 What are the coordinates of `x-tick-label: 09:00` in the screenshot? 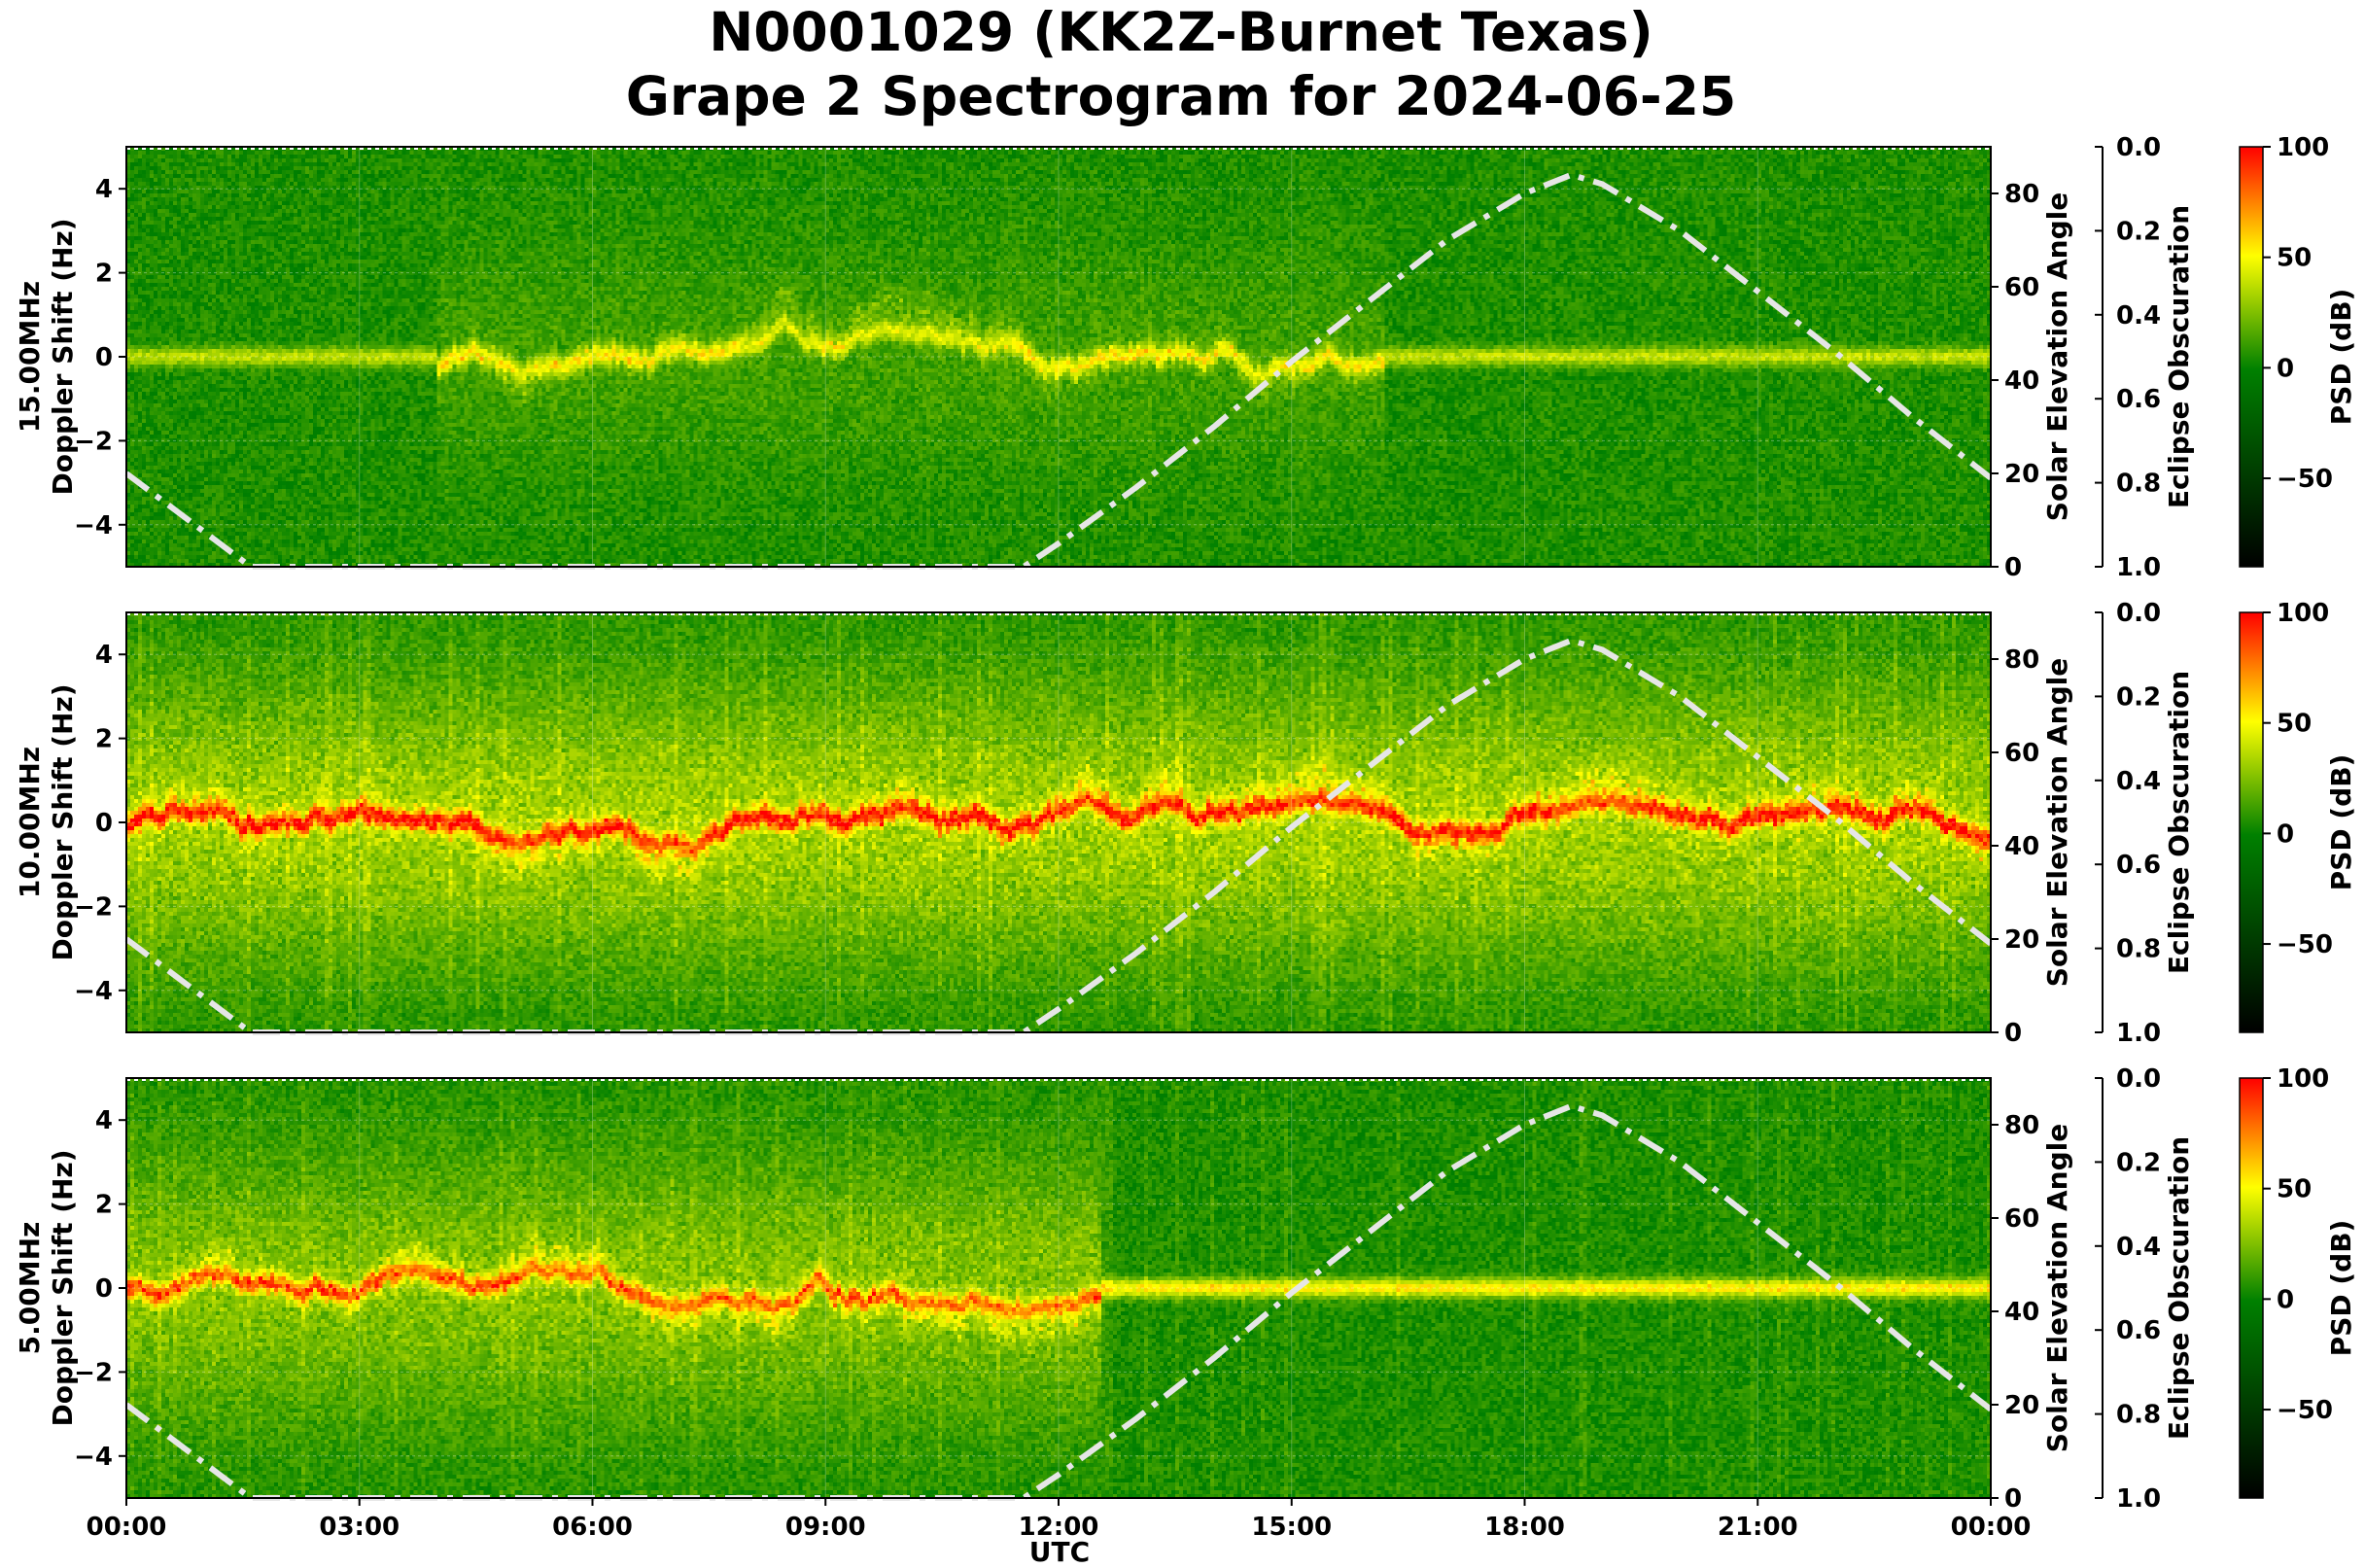 It's located at (825, 1527).